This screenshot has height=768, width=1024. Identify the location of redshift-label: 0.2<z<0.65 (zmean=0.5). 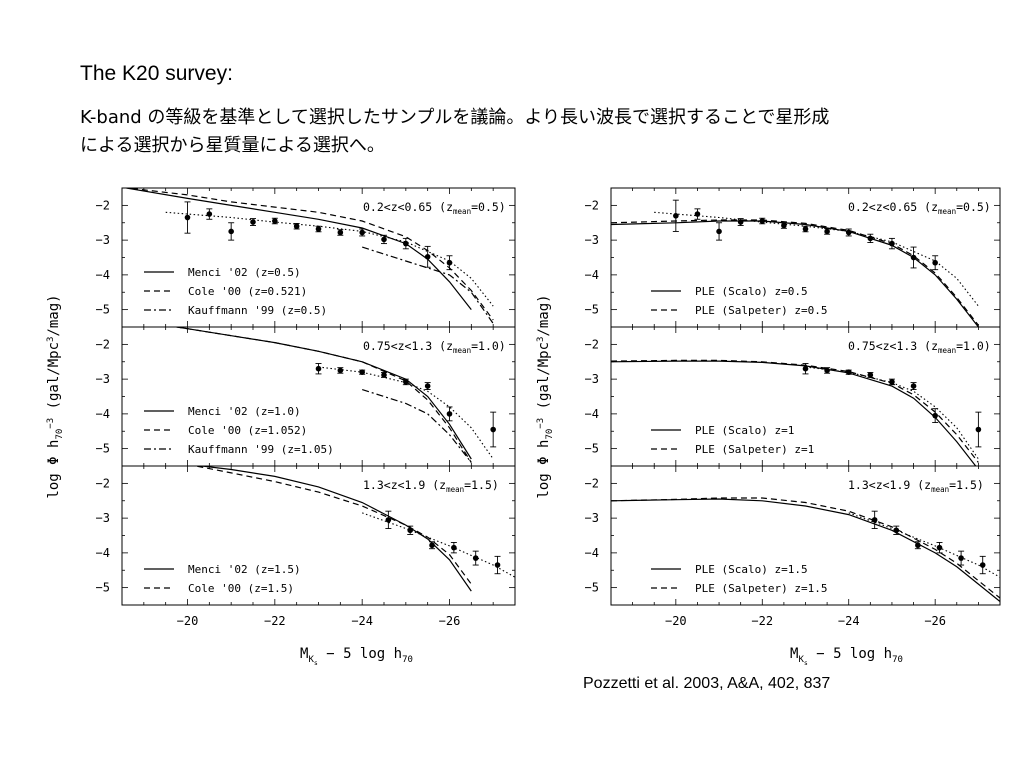
(919, 208).